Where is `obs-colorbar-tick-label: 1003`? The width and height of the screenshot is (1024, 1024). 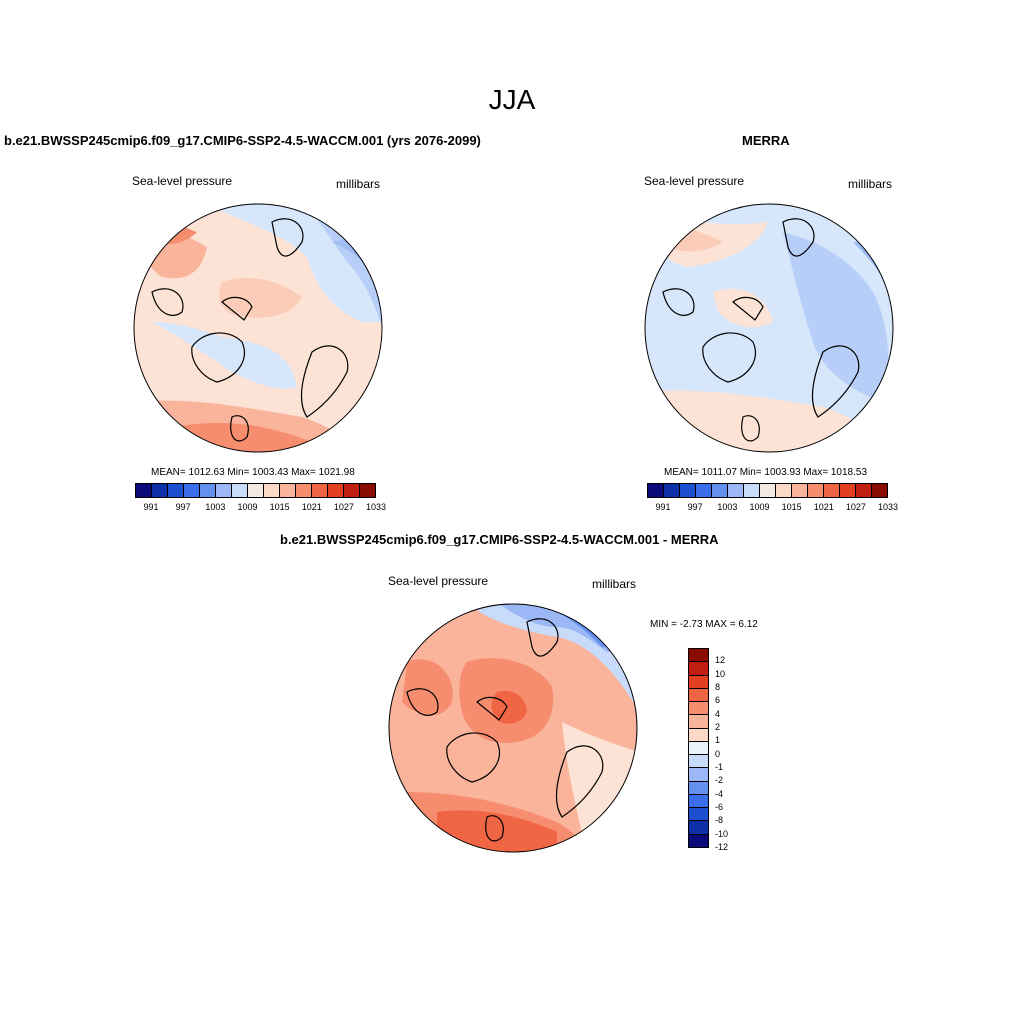 obs-colorbar-tick-label: 1003 is located at coordinates (727, 507).